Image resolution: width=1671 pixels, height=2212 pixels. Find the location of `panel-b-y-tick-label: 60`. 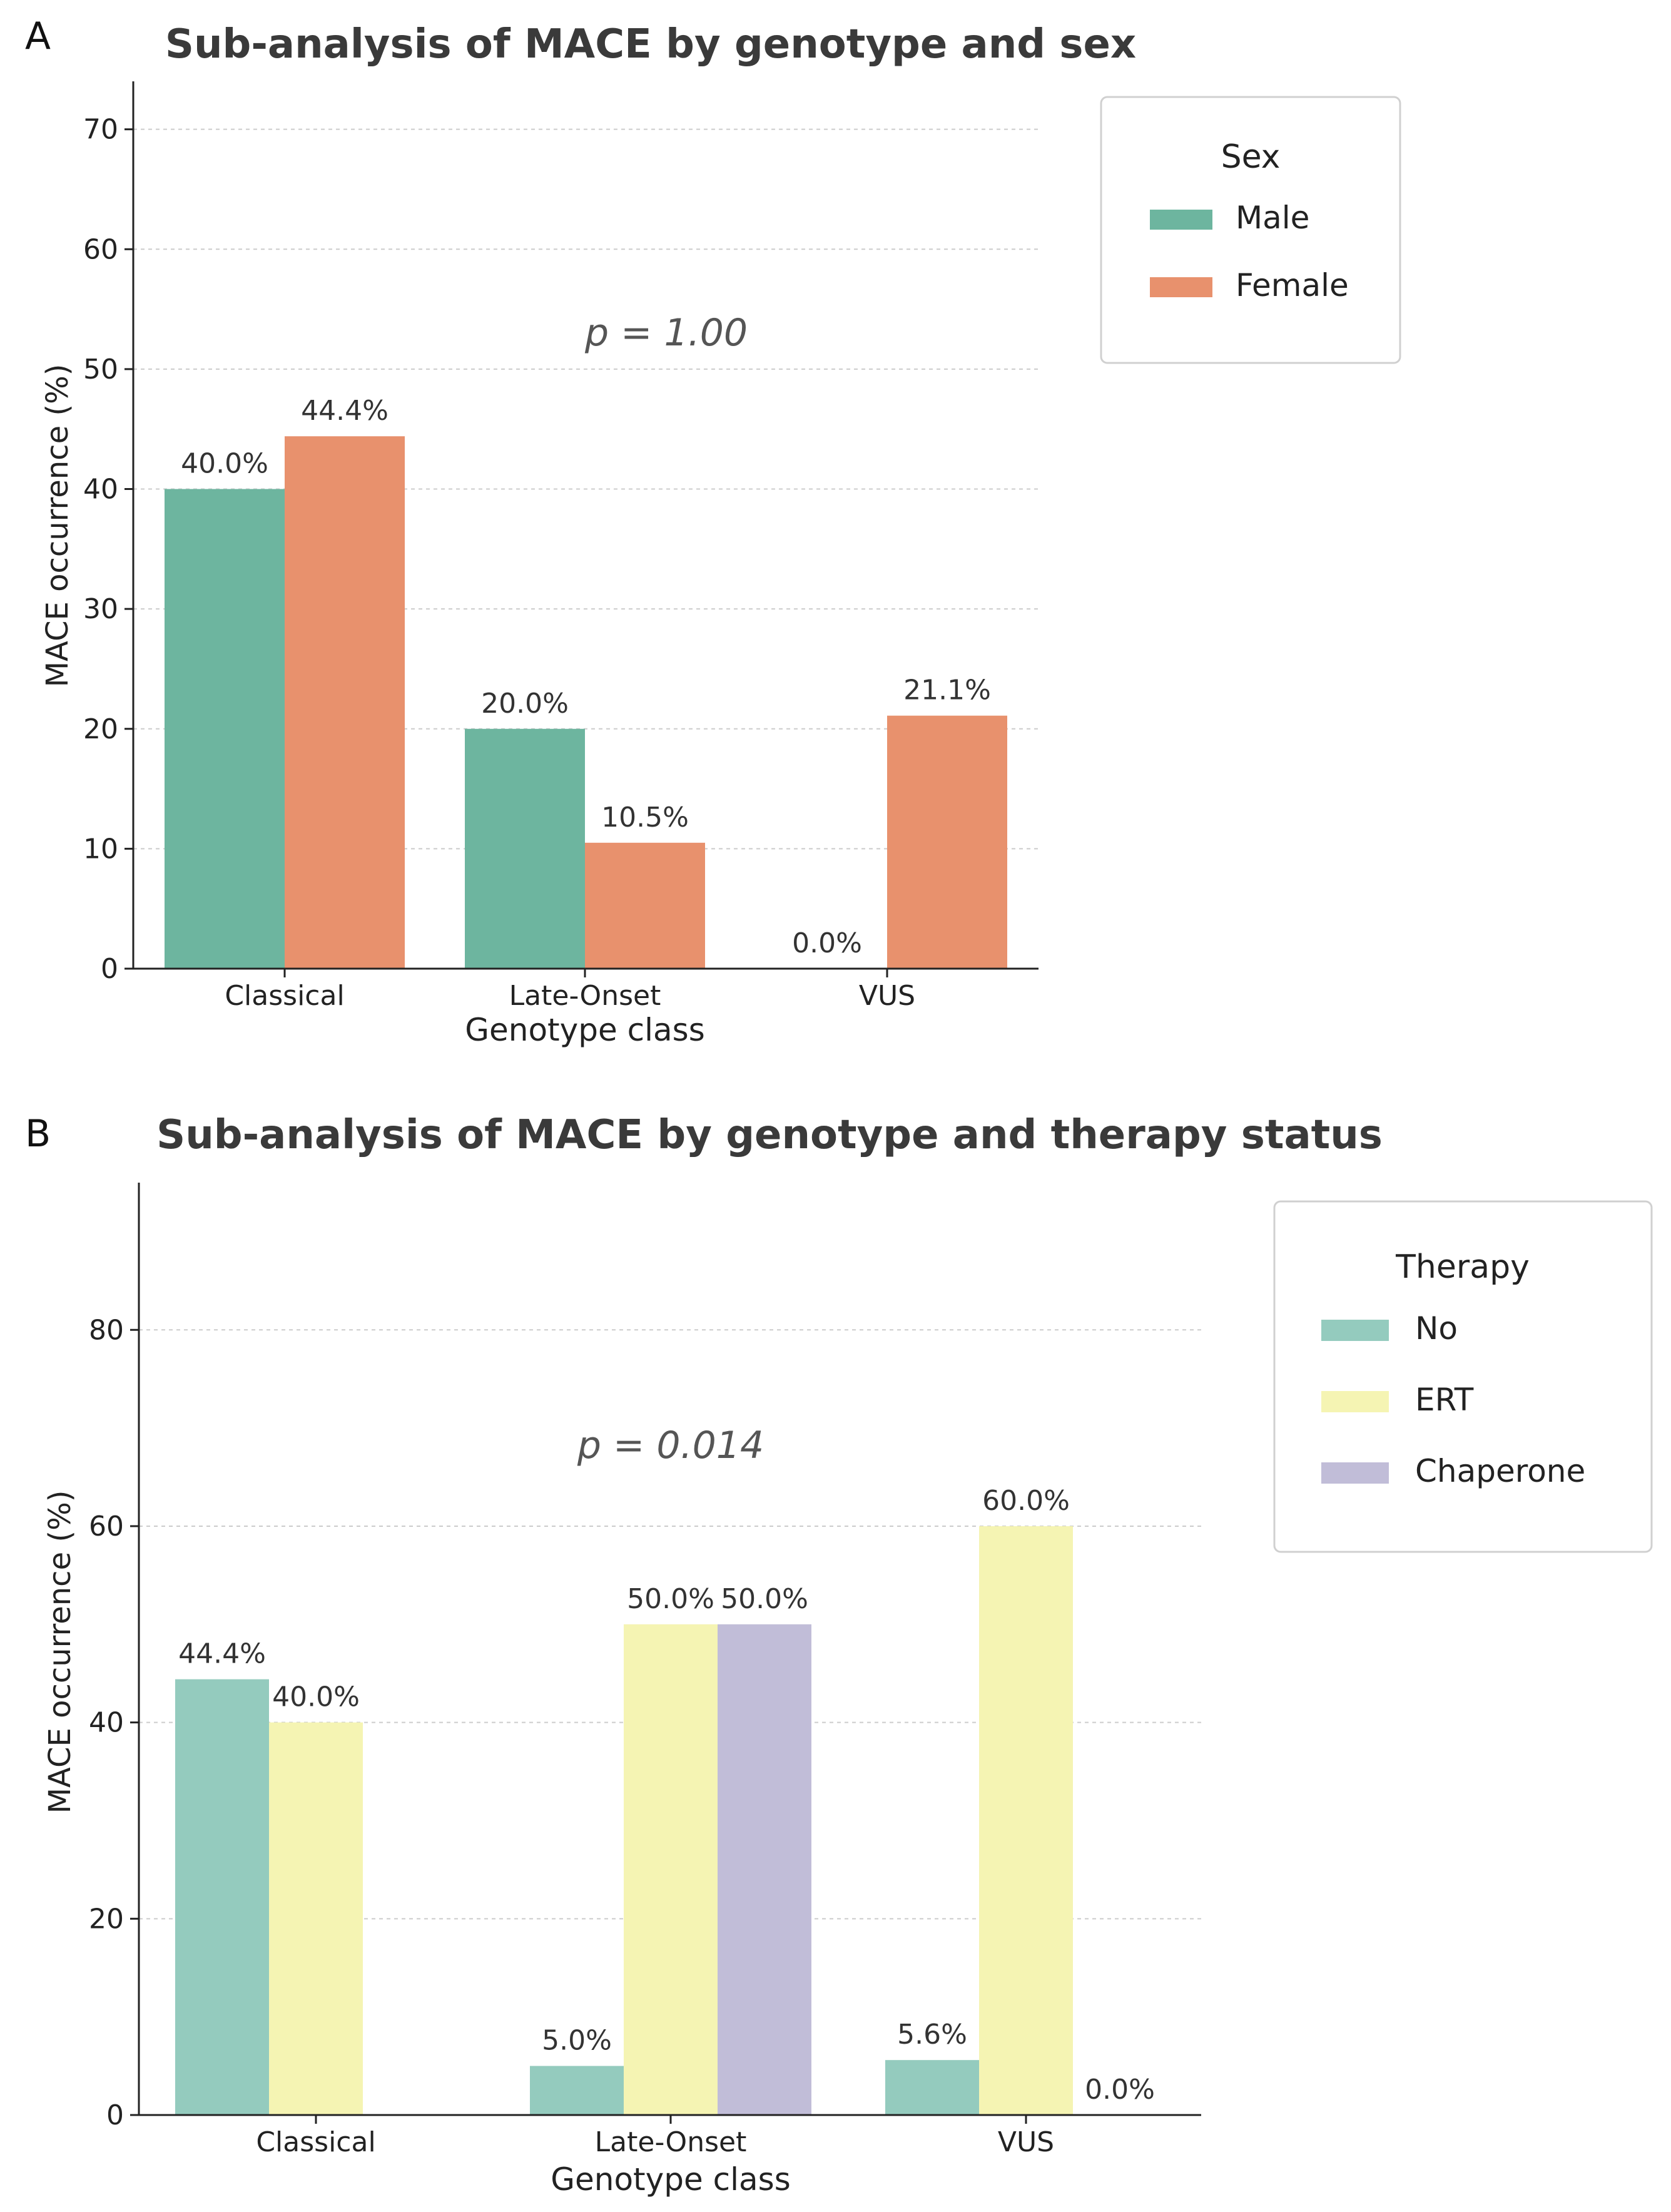

panel-b-y-tick-label: 60 is located at coordinates (106, 1527).